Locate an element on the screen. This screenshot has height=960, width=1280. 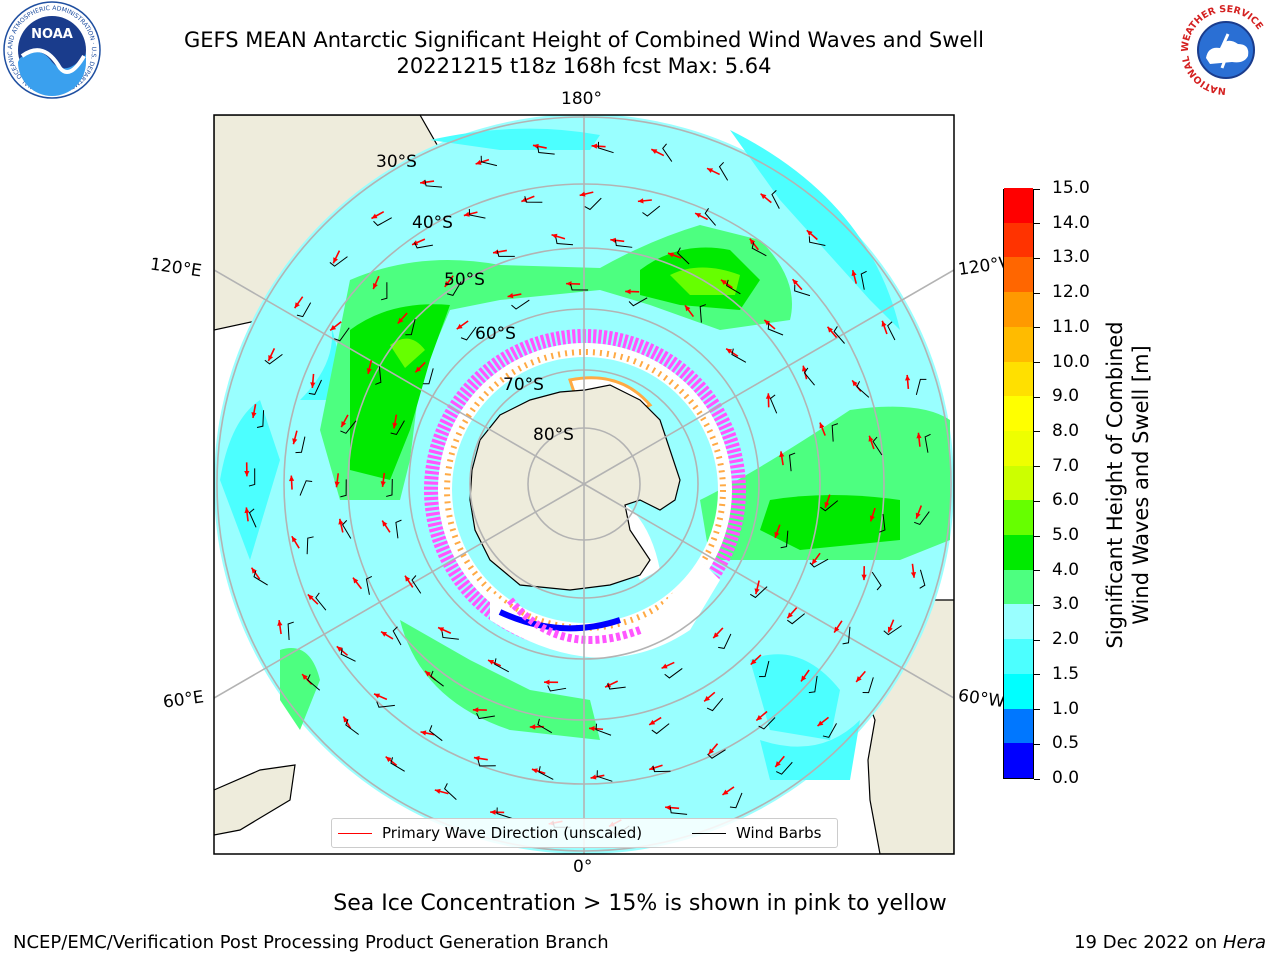
chart-subtitle: 20221215 t18z 168h fcst Max: 5.64 is located at coordinates (584, 66).